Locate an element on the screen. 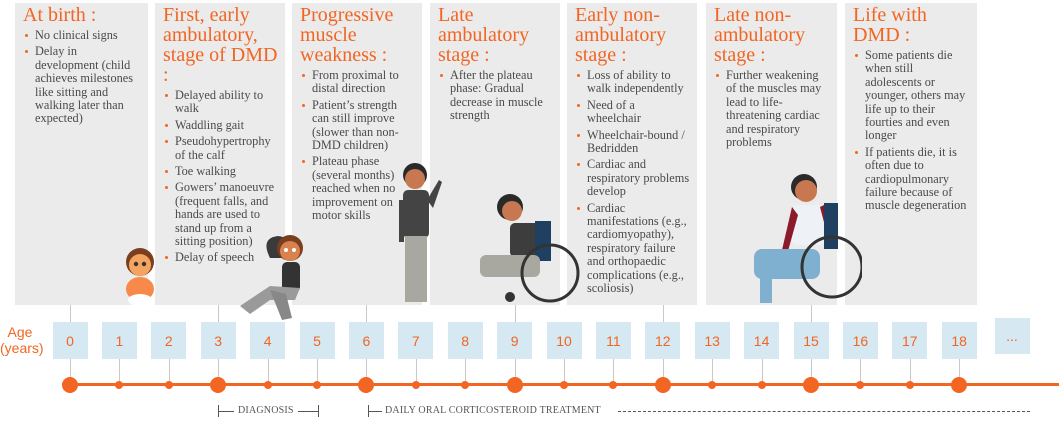 This screenshot has width=1059, height=423. stage-title: Progressive muscle weakness : is located at coordinates (347, 35).